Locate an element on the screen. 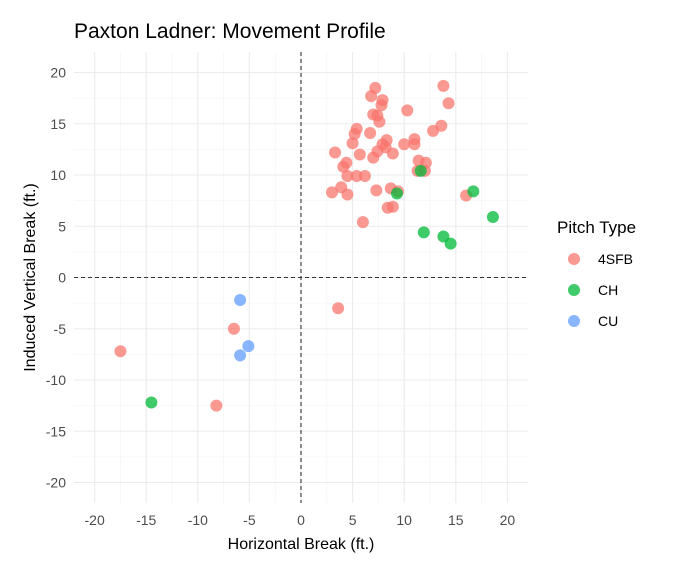 Image resolution: width=674 pixels, height=582 pixels. x-axis-label: Horizontal Break (ft.) is located at coordinates (301, 544).